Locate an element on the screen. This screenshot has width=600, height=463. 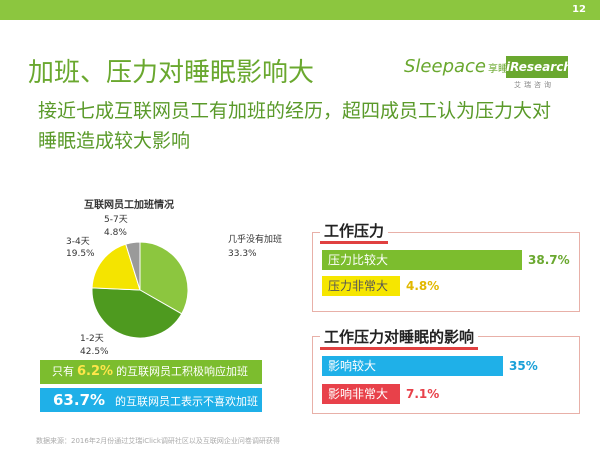
callout-proactive: 只有 6.2% 的互联网员工积极响应加班 is located at coordinates (151, 372).